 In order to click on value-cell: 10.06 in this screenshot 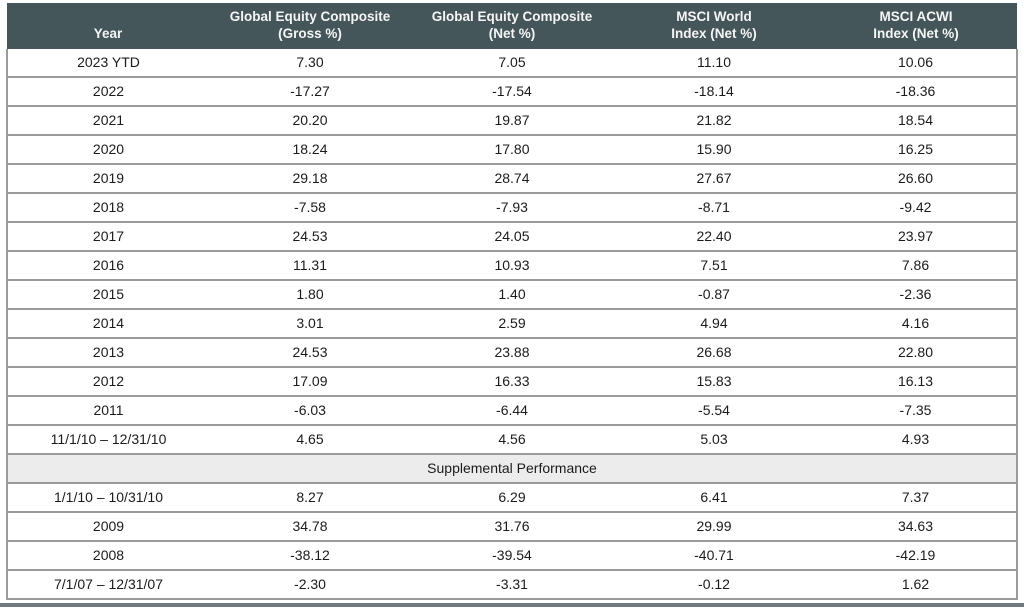, I will do `click(916, 63)`.